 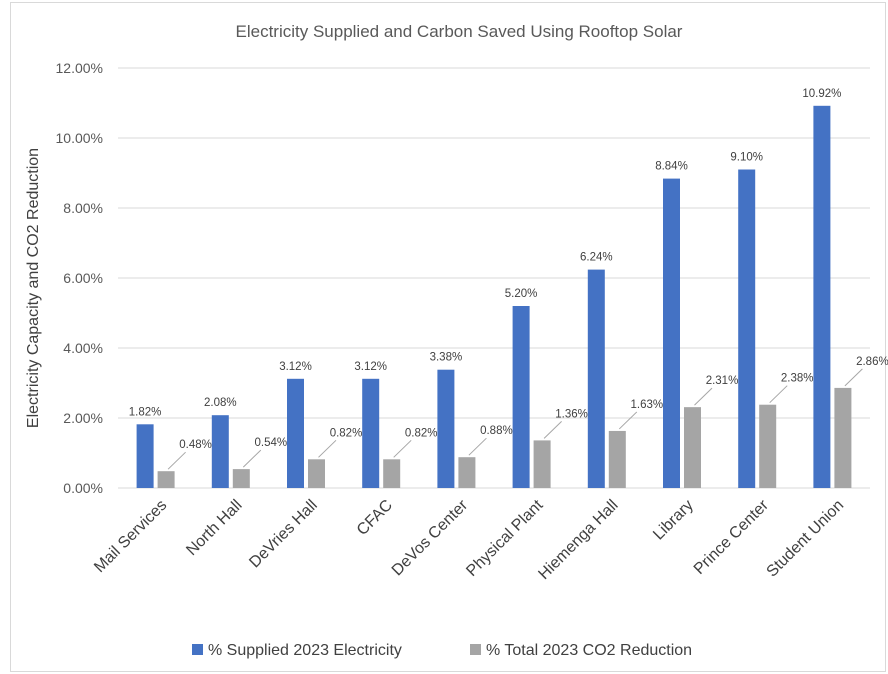 I want to click on y-tick-label: 10.00%, so click(x=79, y=138).